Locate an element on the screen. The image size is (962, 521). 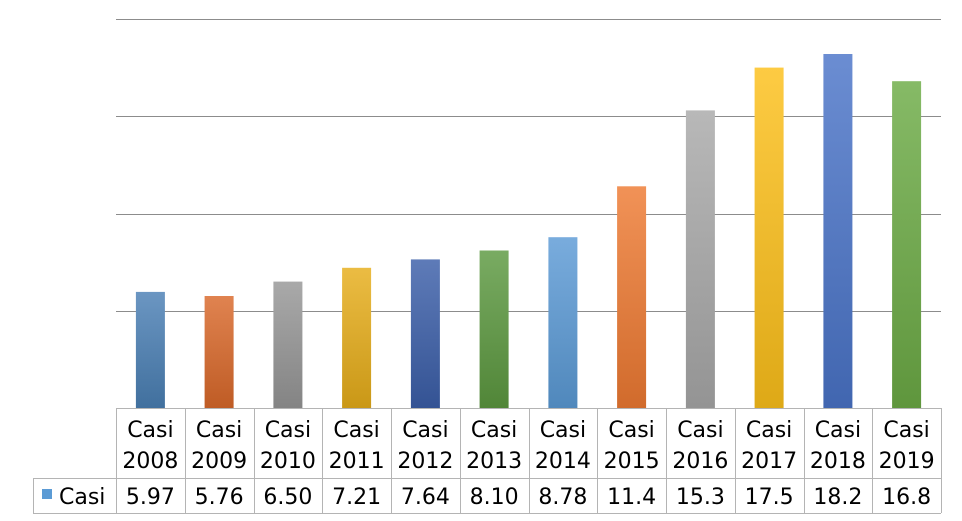
value-label: 6.50 is located at coordinates (287, 497).